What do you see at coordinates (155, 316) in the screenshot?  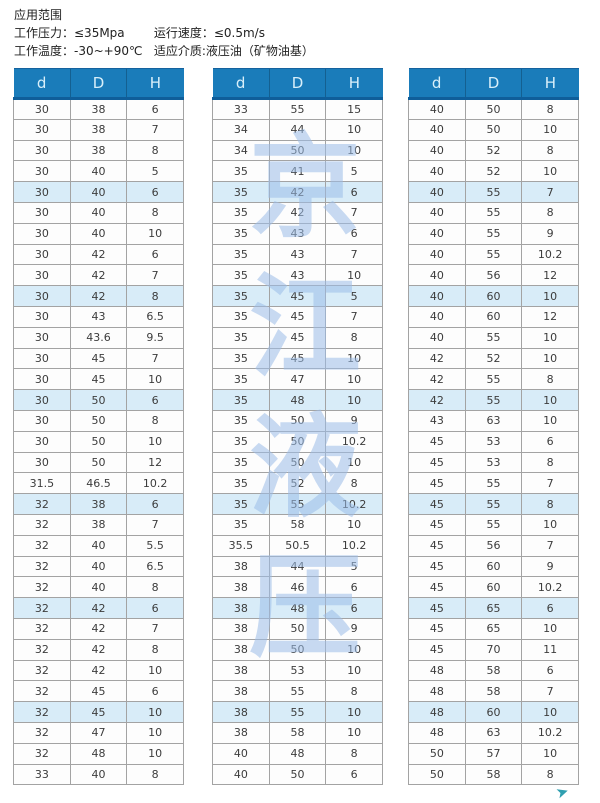 I see `table-cell: 6.5` at bounding box center [155, 316].